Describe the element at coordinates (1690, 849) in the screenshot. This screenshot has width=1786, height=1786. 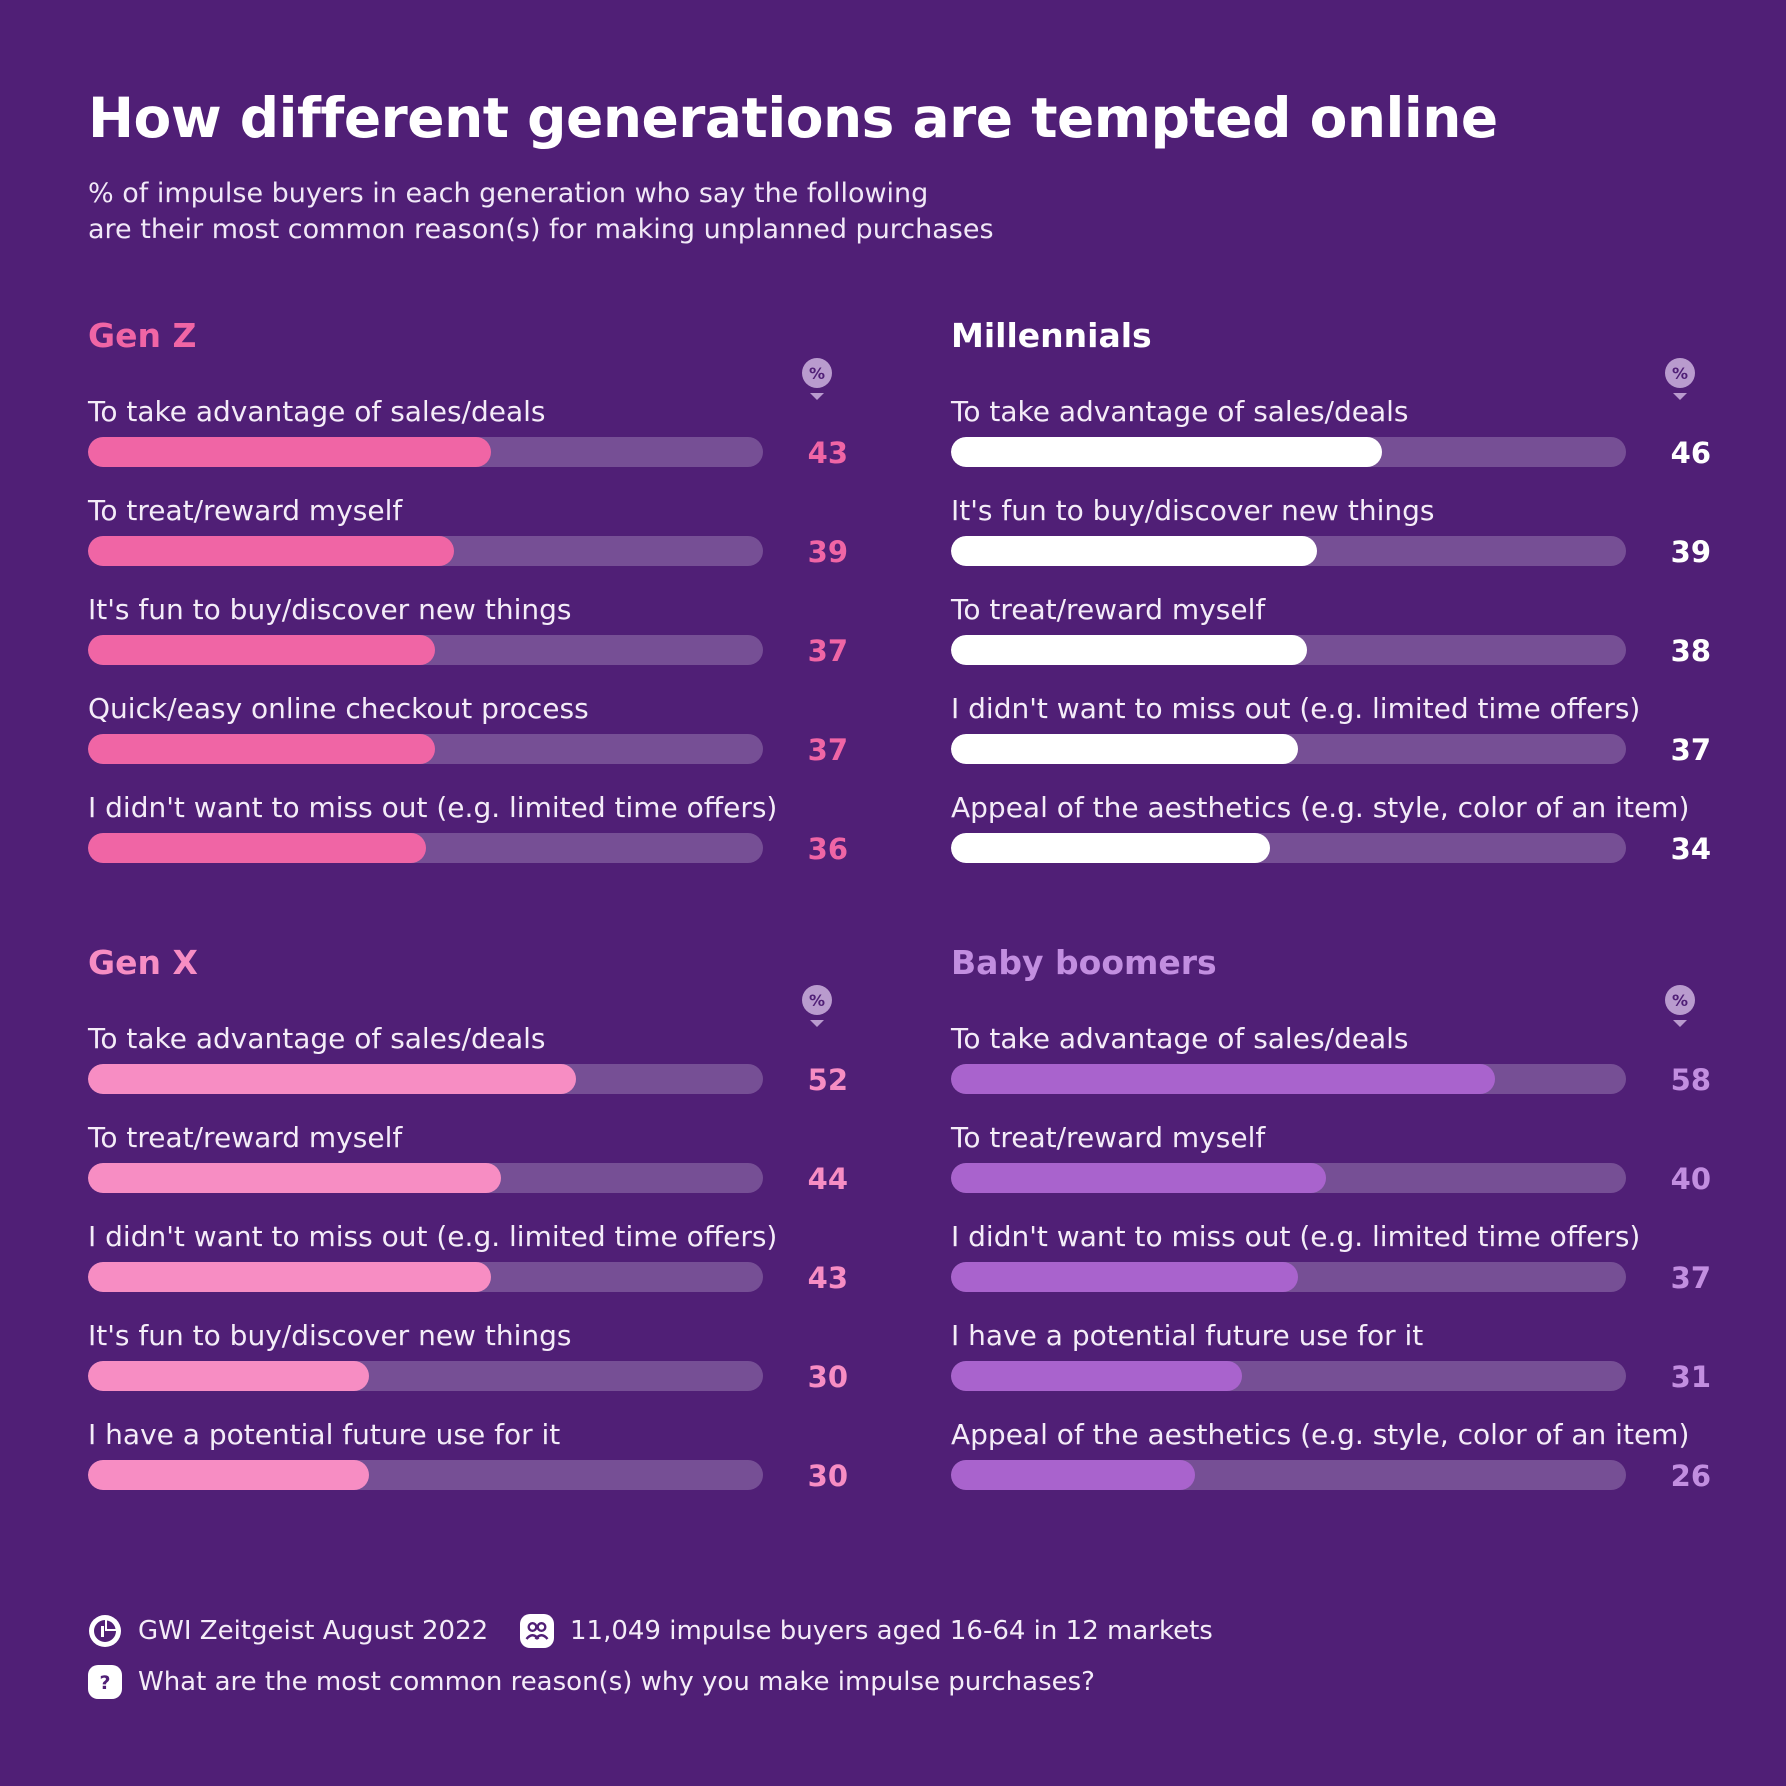
I see `bar-value: 34` at that location.